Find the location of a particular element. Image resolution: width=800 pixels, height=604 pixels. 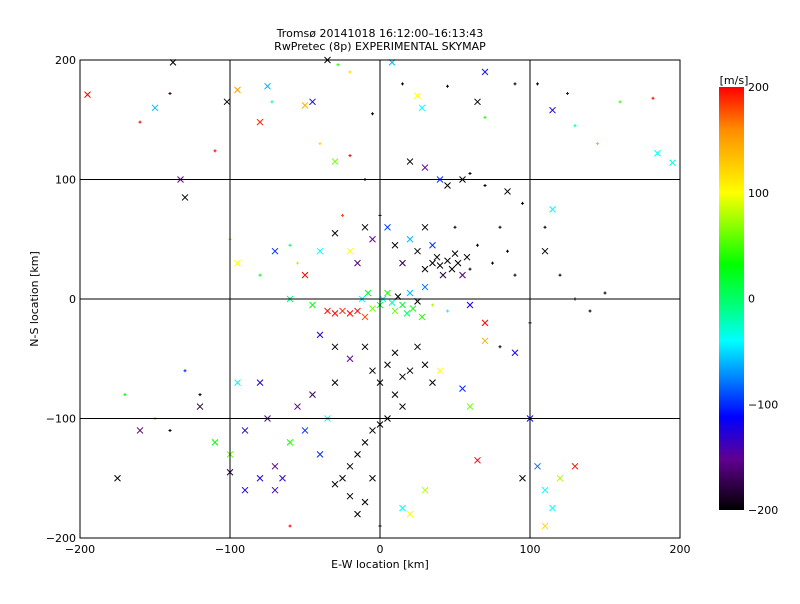

y-axis-ticks: −200 −100 0 100 200 is located at coordinates (61, 299).